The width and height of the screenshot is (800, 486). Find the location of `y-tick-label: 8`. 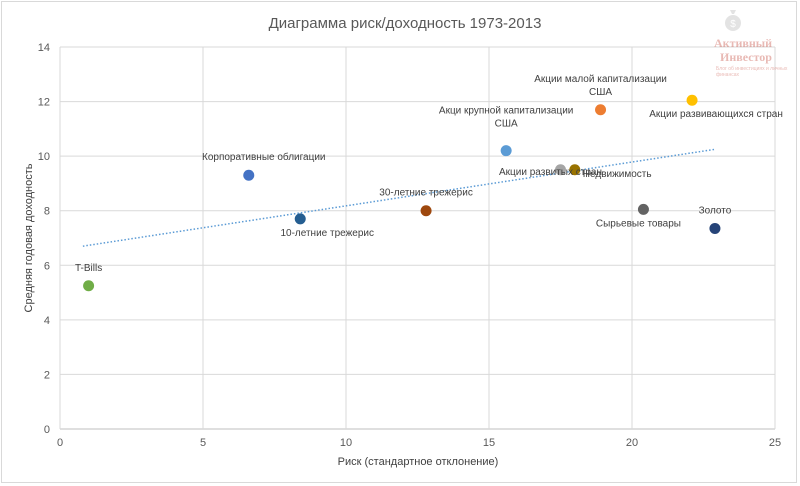

y-tick-label: 8 is located at coordinates (47, 212).